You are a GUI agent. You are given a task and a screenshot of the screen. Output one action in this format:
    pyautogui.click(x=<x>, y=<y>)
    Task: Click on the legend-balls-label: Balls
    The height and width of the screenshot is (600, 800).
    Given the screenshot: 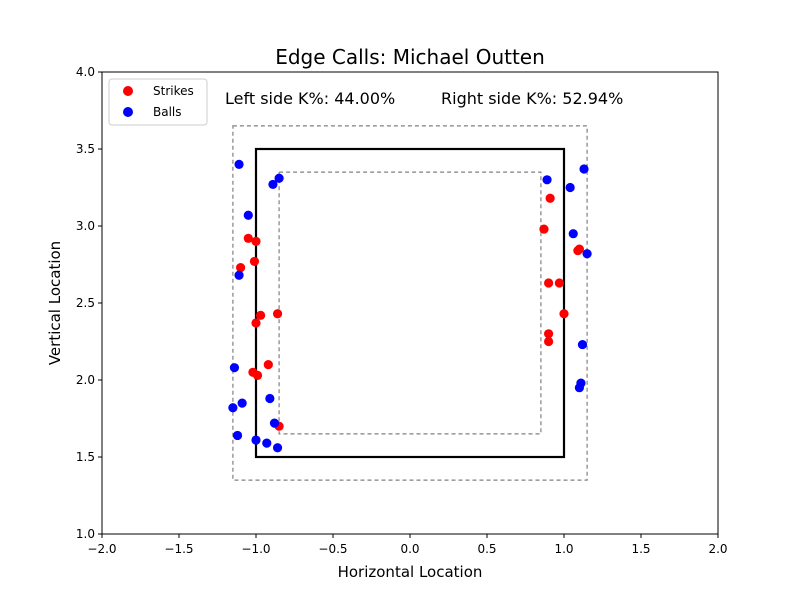 What is the action you would take?
    pyautogui.click(x=167, y=112)
    